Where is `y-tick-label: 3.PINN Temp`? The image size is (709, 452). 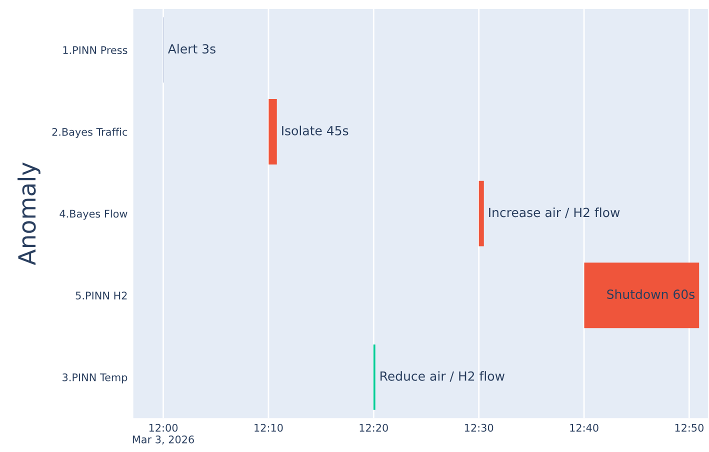
y-tick-label: 3.PINN Temp is located at coordinates (95, 378).